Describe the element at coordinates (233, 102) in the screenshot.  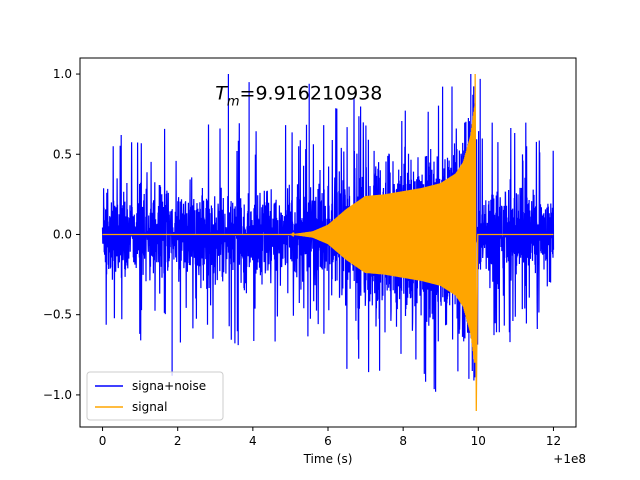
I see `tm-annotation-subscript: m` at that location.